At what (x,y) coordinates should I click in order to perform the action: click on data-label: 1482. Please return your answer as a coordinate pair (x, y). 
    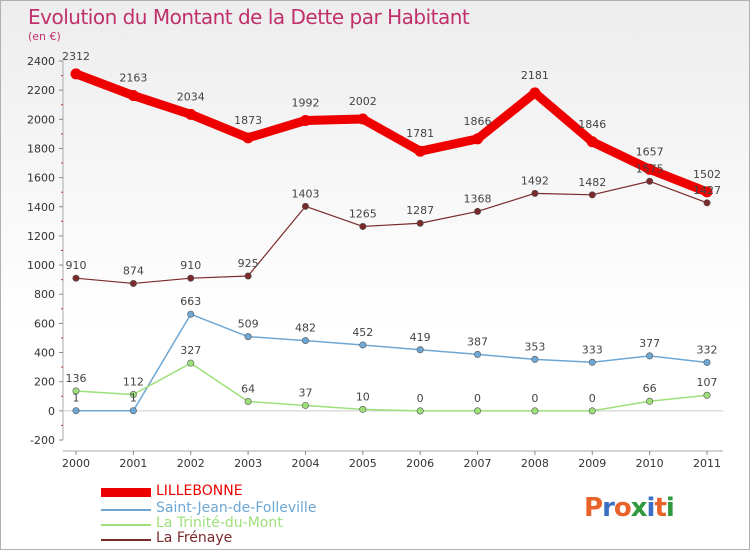
    Looking at the image, I should click on (592, 182).